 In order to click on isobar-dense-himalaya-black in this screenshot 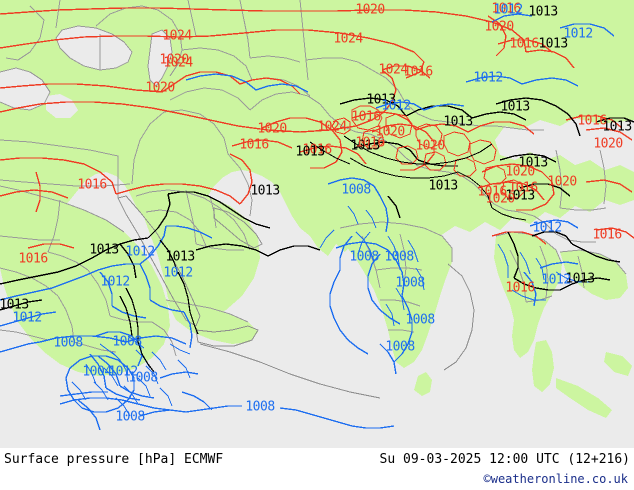, I will do `click(418, 178)`.